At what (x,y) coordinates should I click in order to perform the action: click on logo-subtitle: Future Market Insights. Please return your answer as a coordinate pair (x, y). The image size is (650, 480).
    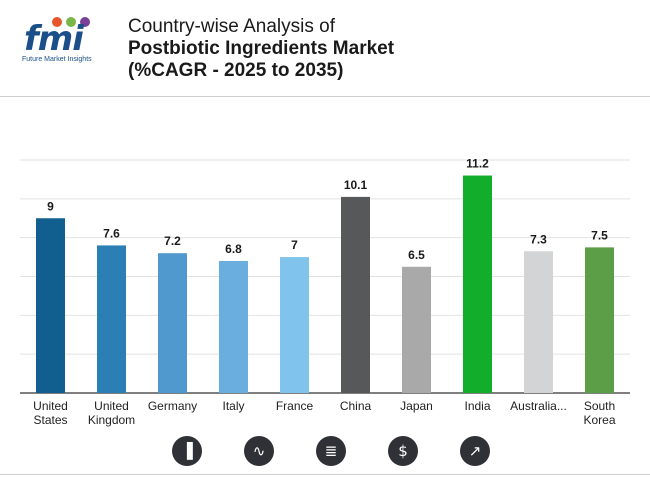
    Looking at the image, I should click on (57, 59).